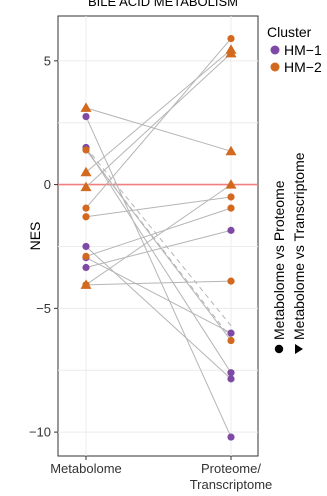 The image size is (327, 496). Describe the element at coordinates (47, 184) in the screenshot. I see `y-tick-label: 0` at that location.